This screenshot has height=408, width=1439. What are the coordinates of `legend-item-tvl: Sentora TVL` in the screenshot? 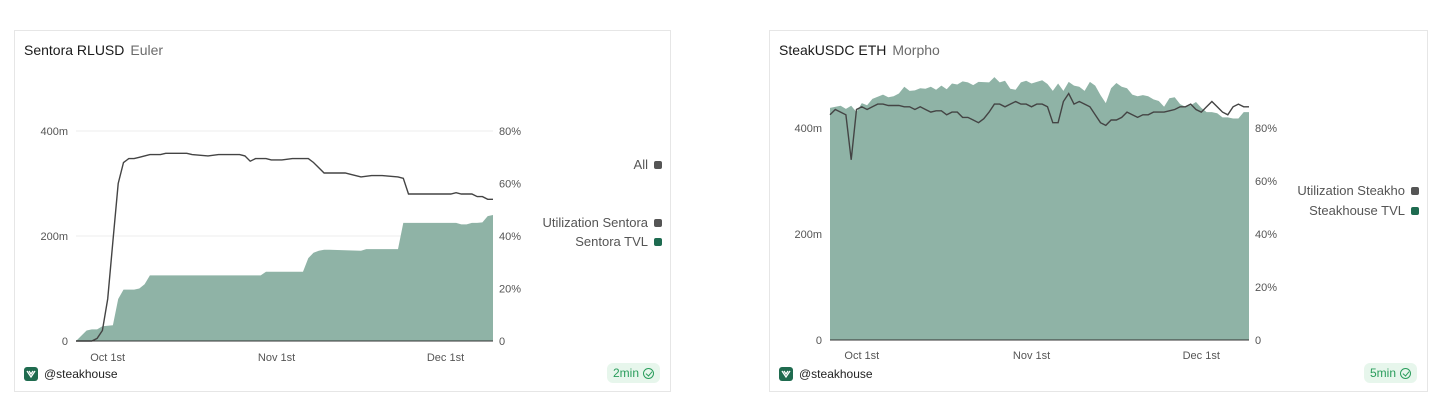 It's located at (618, 241).